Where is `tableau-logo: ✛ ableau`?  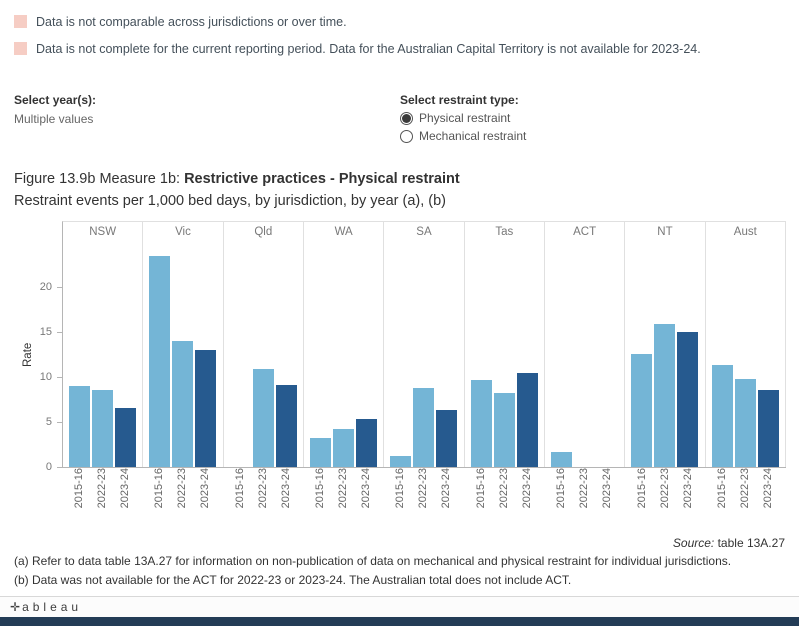
tableau-logo: ✛ ableau is located at coordinates (46, 607).